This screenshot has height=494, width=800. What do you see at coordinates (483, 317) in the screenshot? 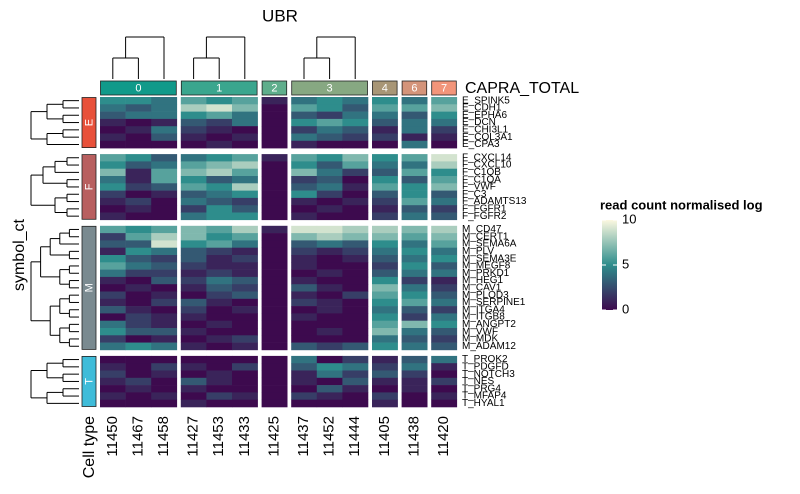
I see `y-tick-label: M_ITGB8` at bounding box center [483, 317].